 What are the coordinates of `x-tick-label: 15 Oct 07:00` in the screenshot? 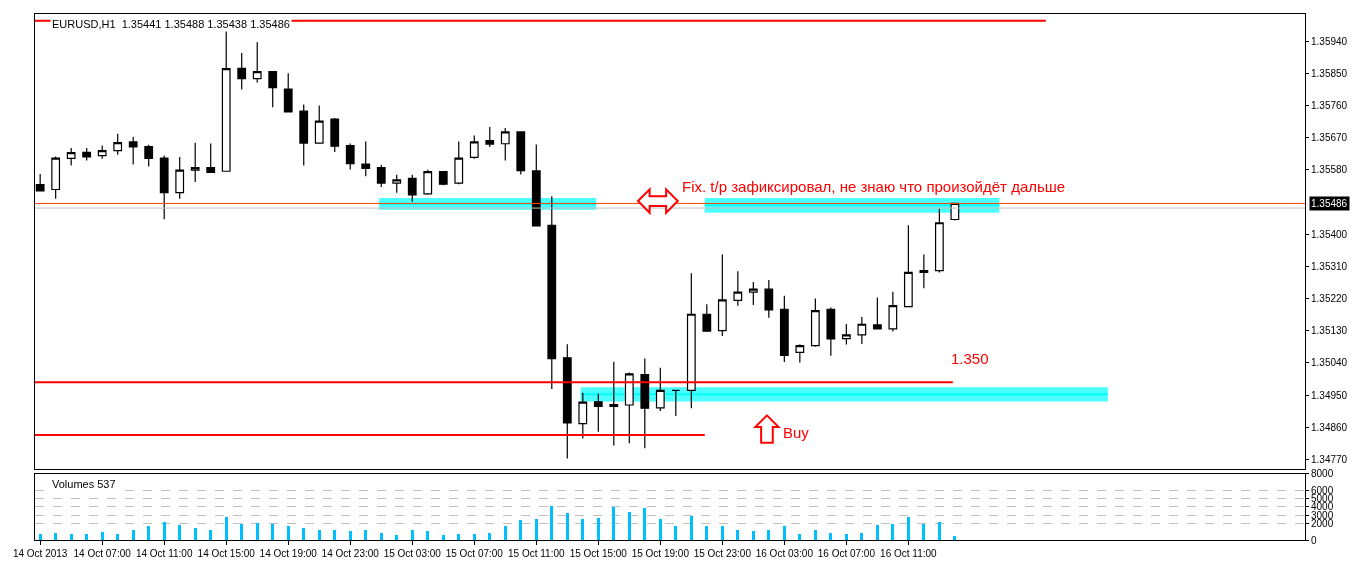 It's located at (474, 553).